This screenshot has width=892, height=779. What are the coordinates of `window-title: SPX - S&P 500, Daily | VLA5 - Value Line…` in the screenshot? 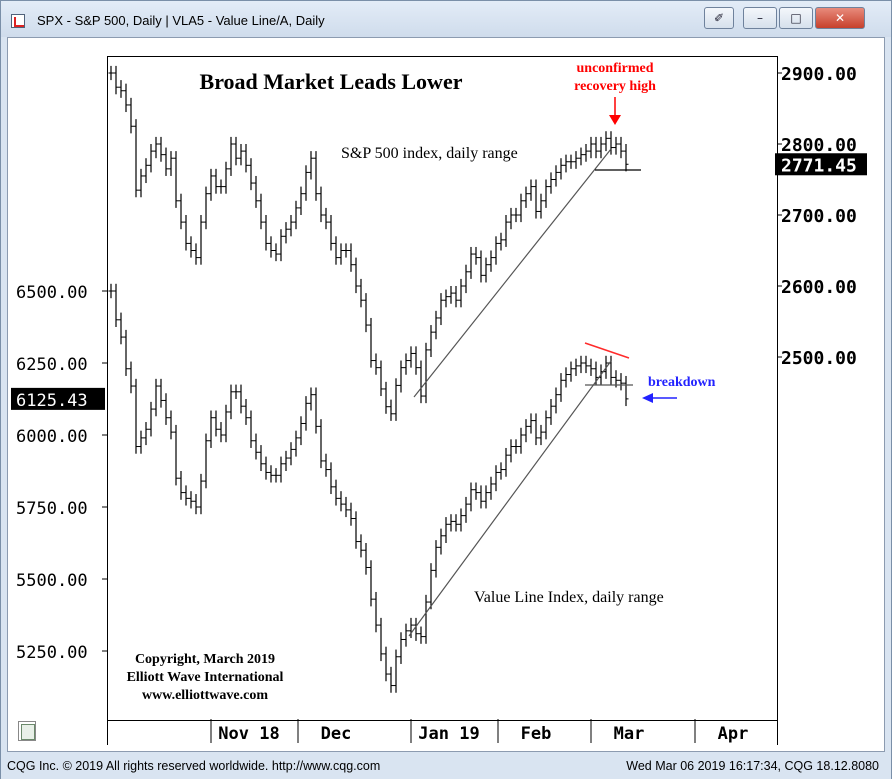 It's located at (181, 20).